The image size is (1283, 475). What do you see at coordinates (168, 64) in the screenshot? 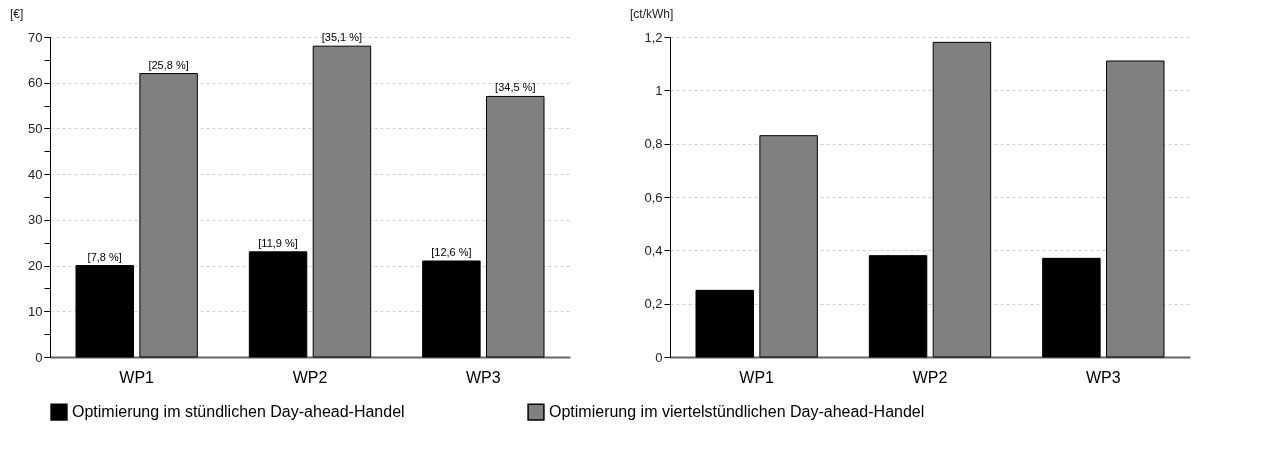
I see `annotation: [25,8 %]` at bounding box center [168, 64].